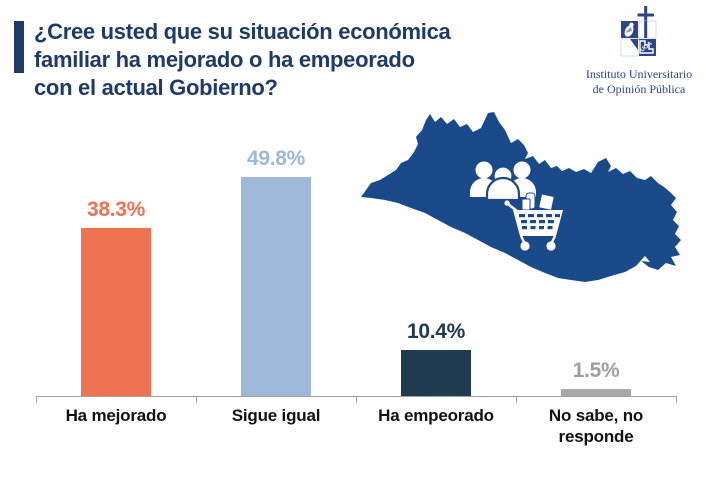 The height and width of the screenshot is (481, 706). I want to click on uca-logo-icon: UCA, so click(638, 31).